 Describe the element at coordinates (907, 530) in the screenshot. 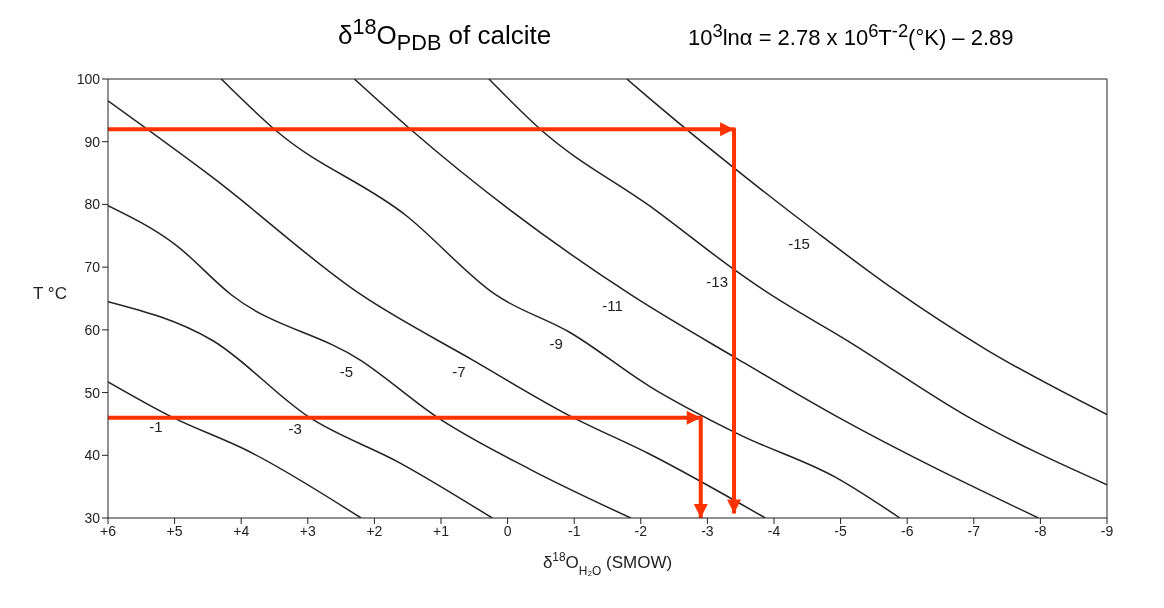

I see `x-tick-label: -6` at that location.